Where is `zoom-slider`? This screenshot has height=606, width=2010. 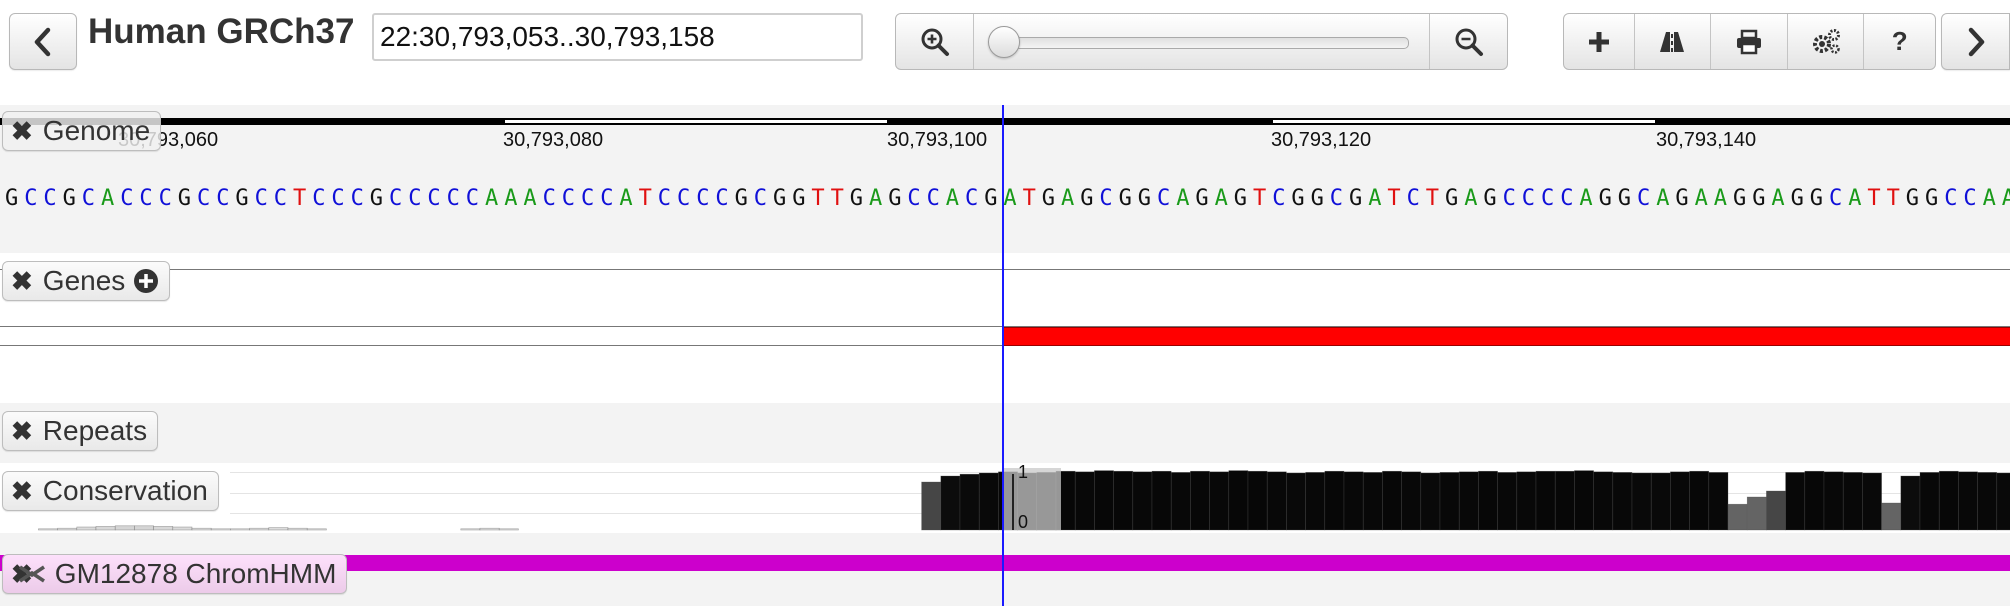 zoom-slider is located at coordinates (1202, 41).